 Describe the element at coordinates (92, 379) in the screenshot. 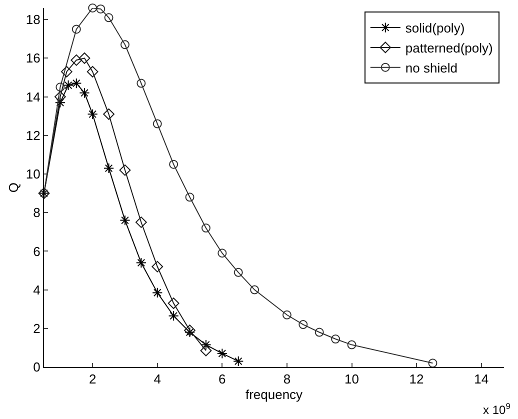

I see `x-tick-label: 2` at that location.